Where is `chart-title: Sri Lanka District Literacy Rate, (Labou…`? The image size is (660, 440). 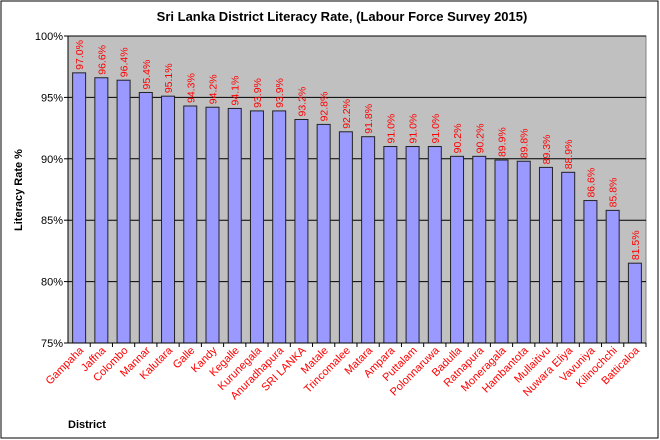
chart-title: Sri Lanka District Literacy Rate, (Labou… is located at coordinates (342, 16).